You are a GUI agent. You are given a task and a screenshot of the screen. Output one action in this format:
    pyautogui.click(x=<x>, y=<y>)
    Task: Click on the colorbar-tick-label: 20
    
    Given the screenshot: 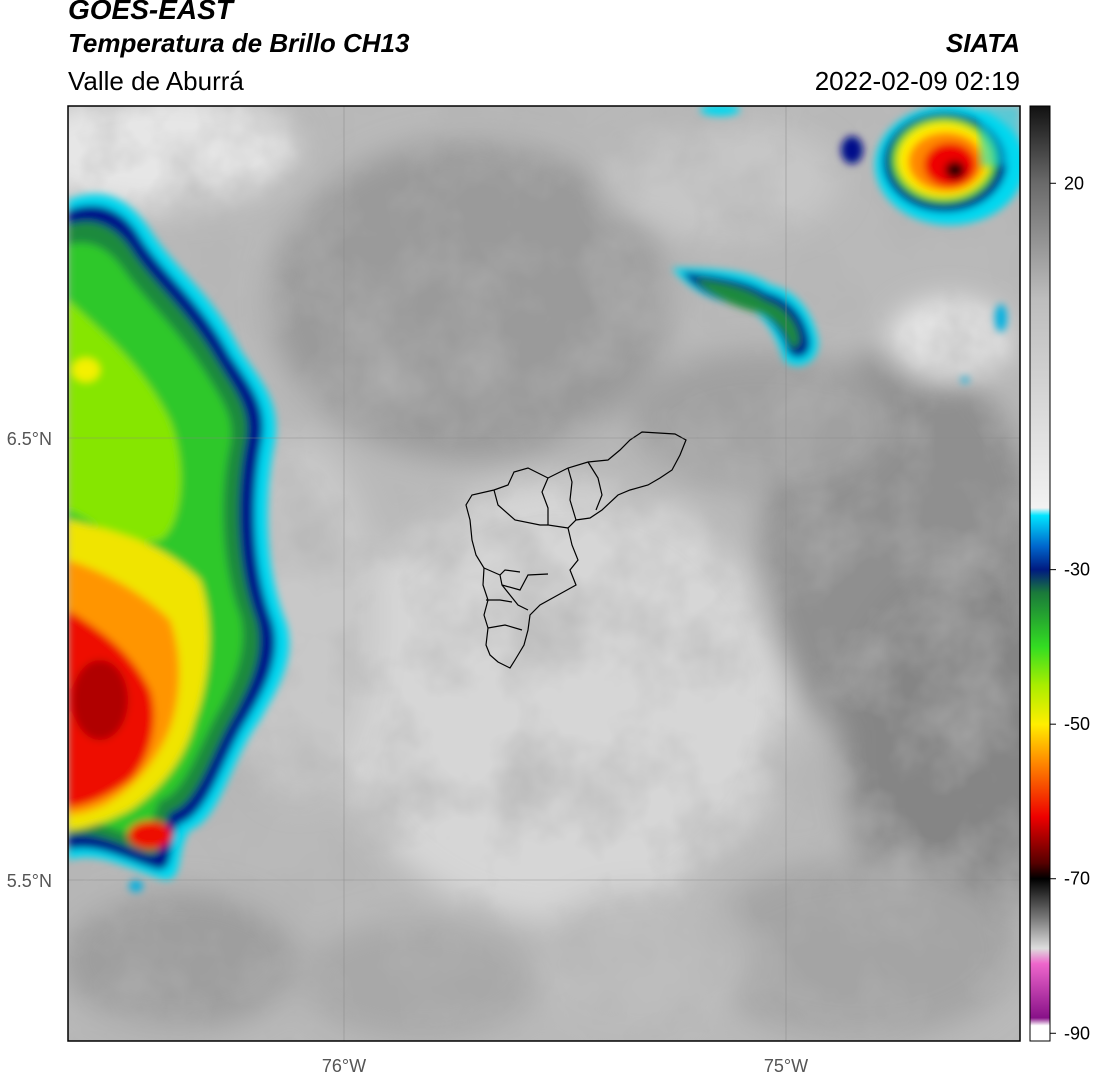 What is the action you would take?
    pyautogui.click(x=1074, y=183)
    